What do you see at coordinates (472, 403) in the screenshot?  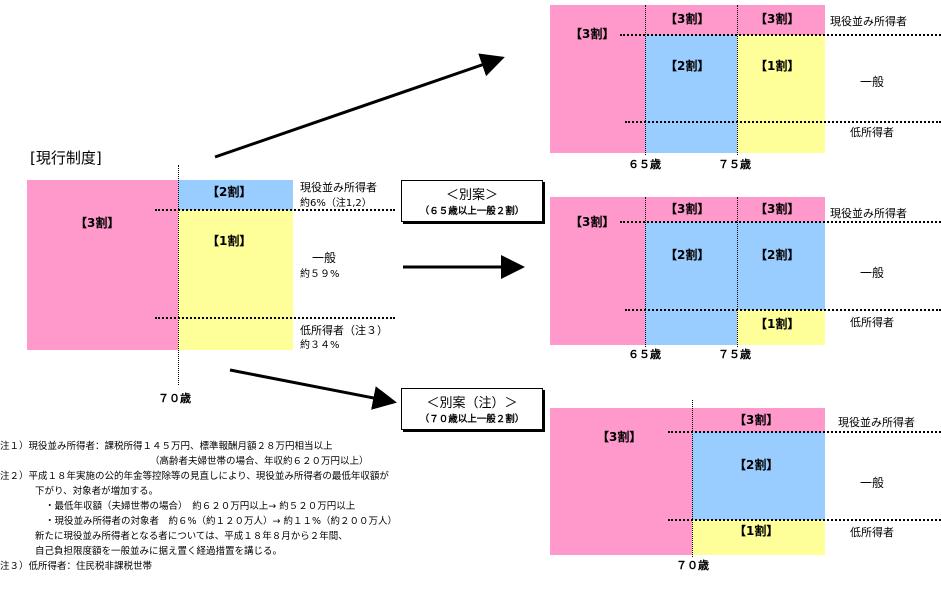 I see `alt2-title: ＜別案（注）＞` at bounding box center [472, 403].